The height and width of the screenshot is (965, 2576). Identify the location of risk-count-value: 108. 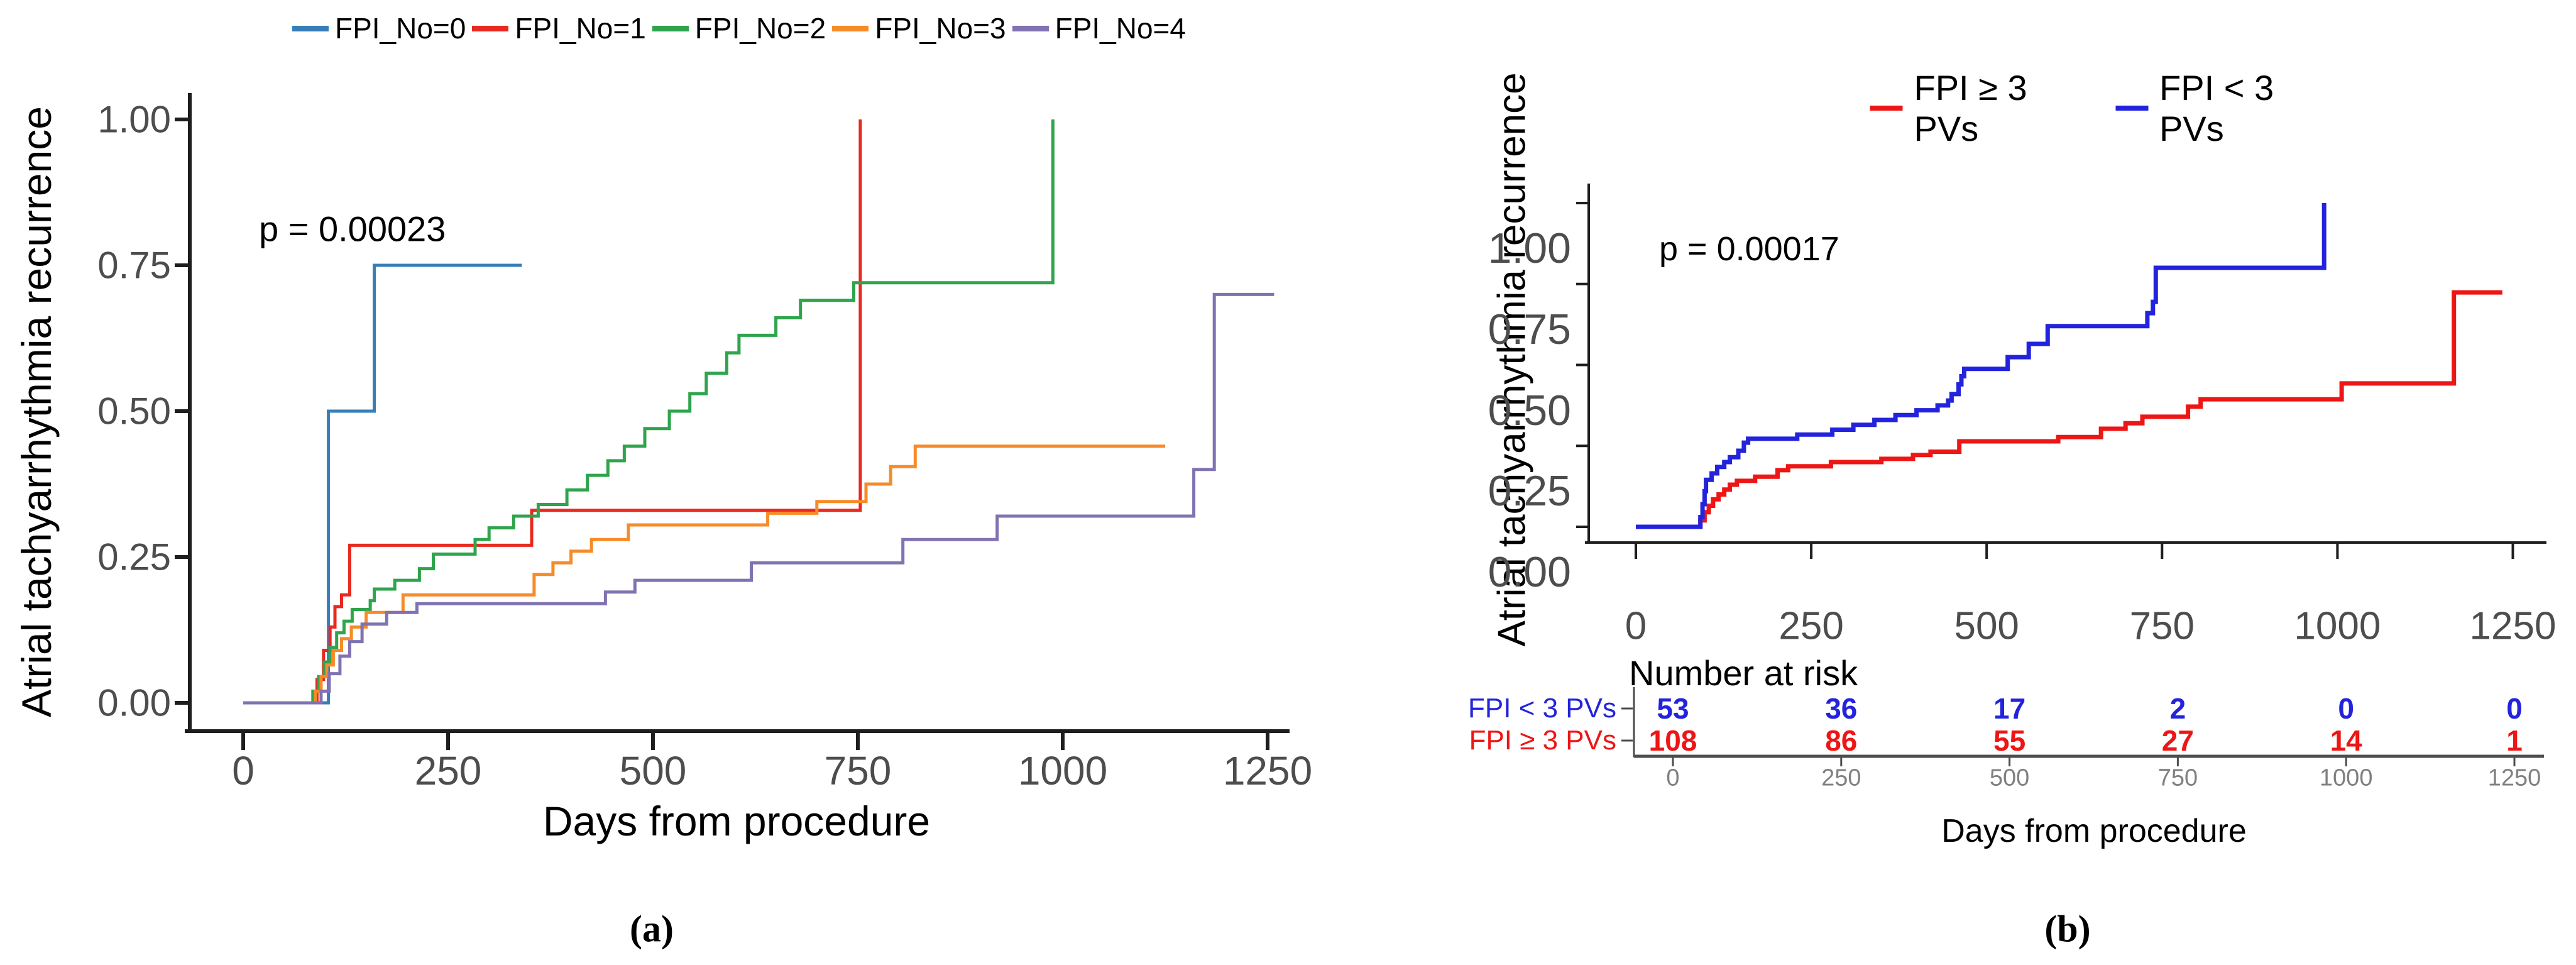
(1673, 740).